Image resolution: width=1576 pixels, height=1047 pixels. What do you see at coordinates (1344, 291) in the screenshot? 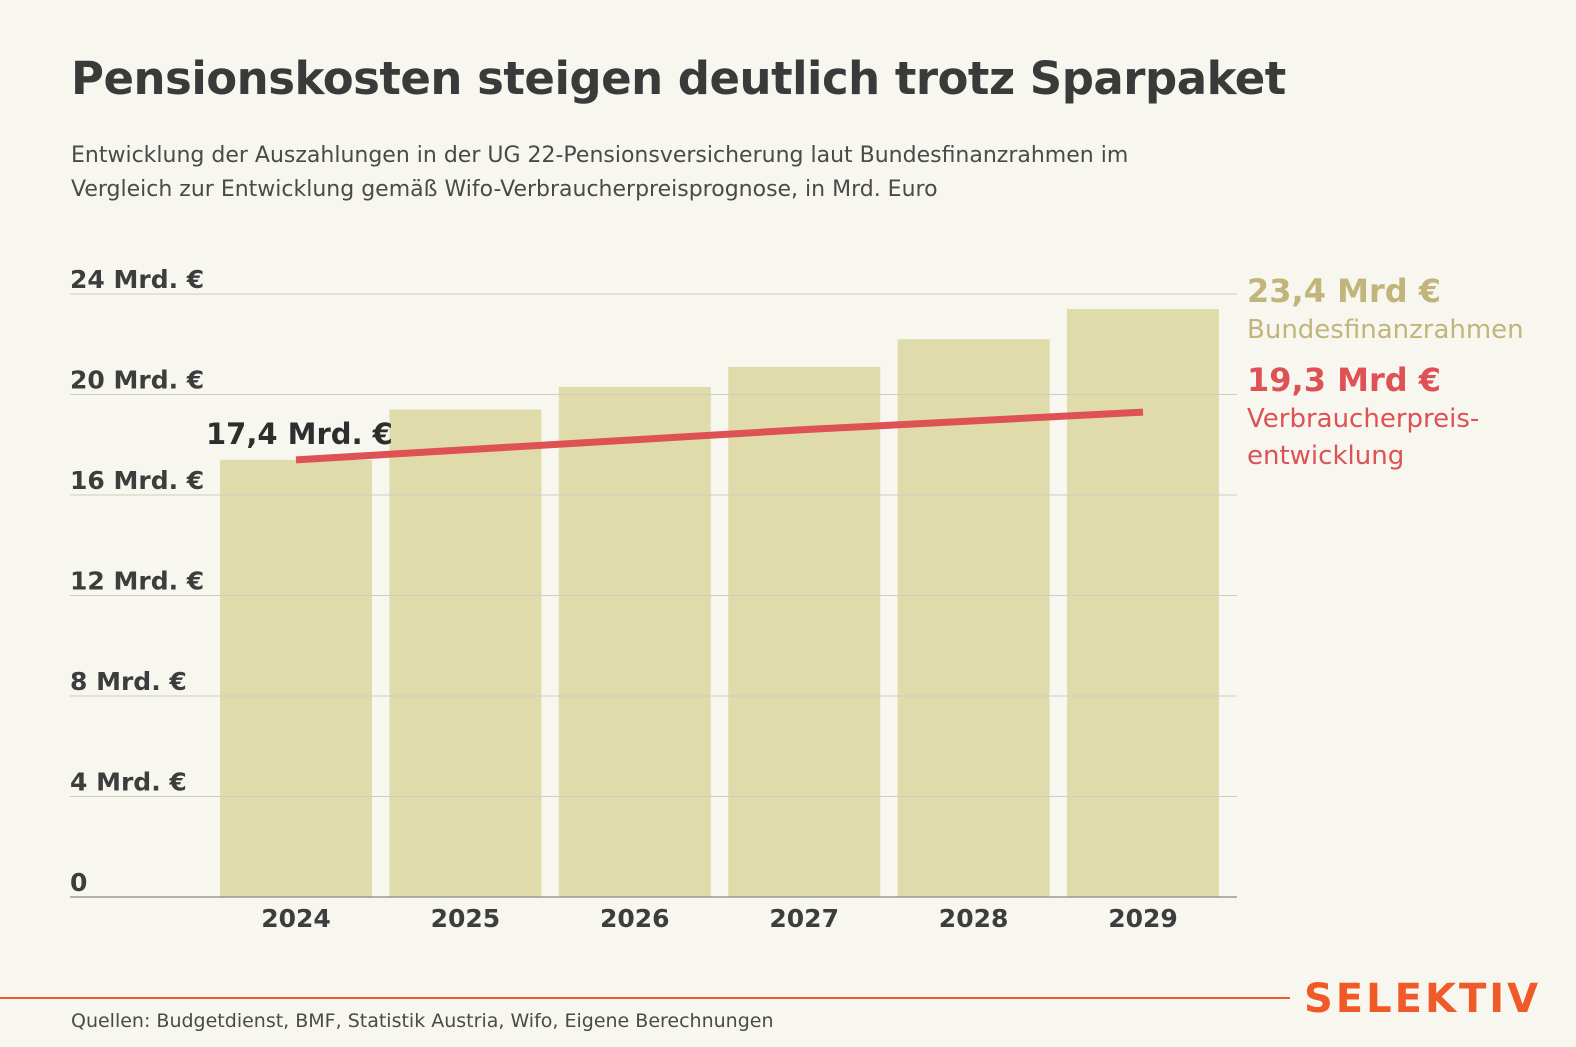
I see `bundesfinanzrahmen-value-label: 23,4 Mrd €` at bounding box center [1344, 291].